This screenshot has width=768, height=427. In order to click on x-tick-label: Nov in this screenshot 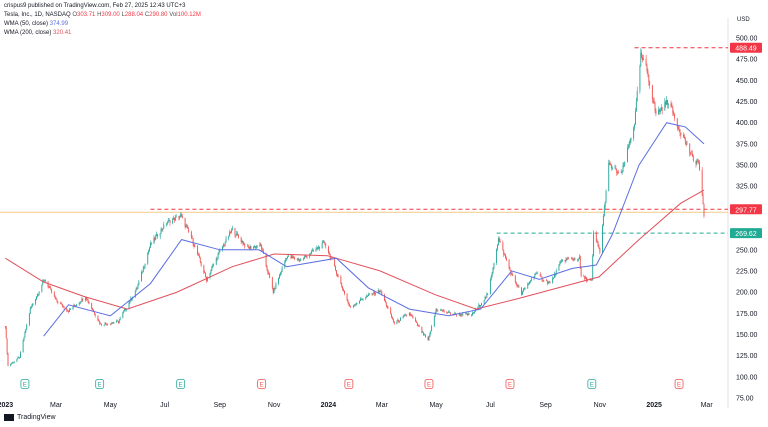, I will do `click(600, 405)`.